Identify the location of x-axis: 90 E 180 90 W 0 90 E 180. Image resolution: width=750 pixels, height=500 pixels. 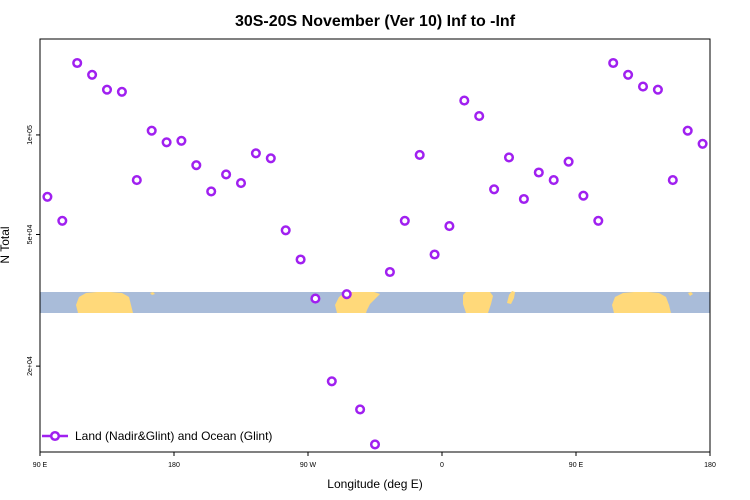
(374, 460).